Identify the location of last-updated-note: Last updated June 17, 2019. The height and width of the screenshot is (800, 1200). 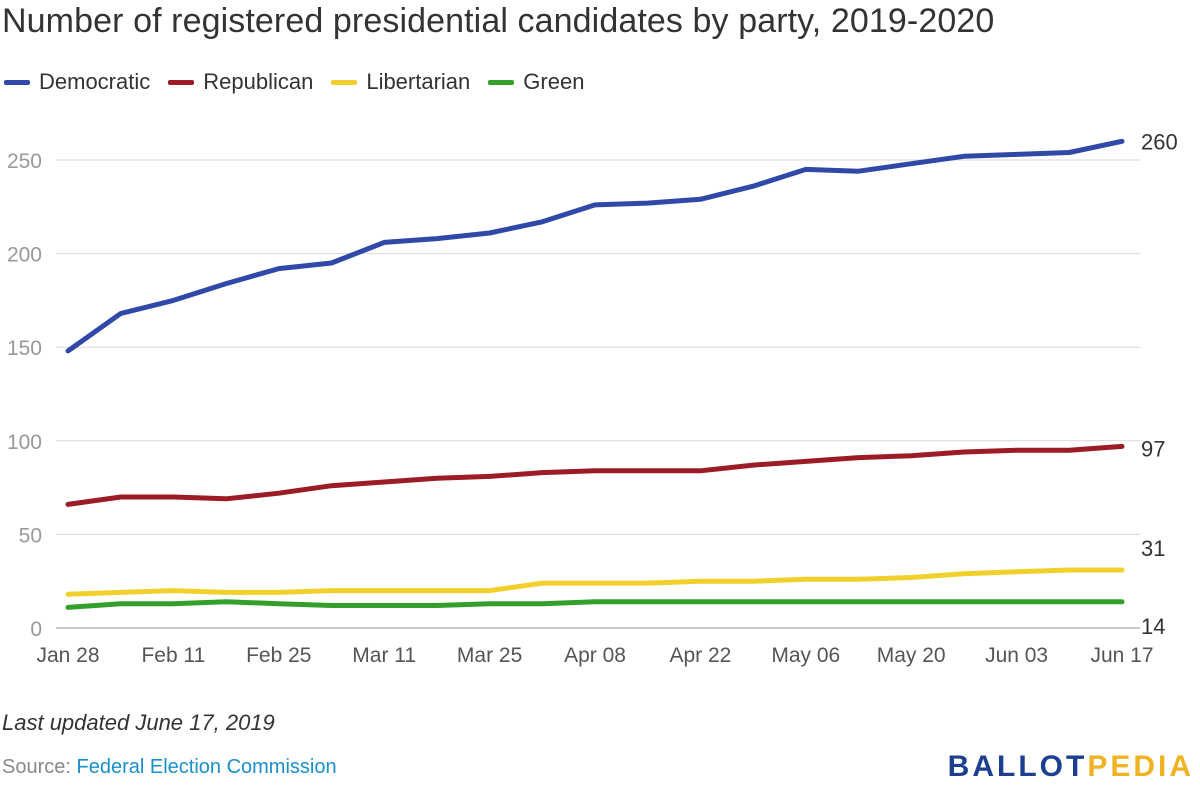
(138, 722).